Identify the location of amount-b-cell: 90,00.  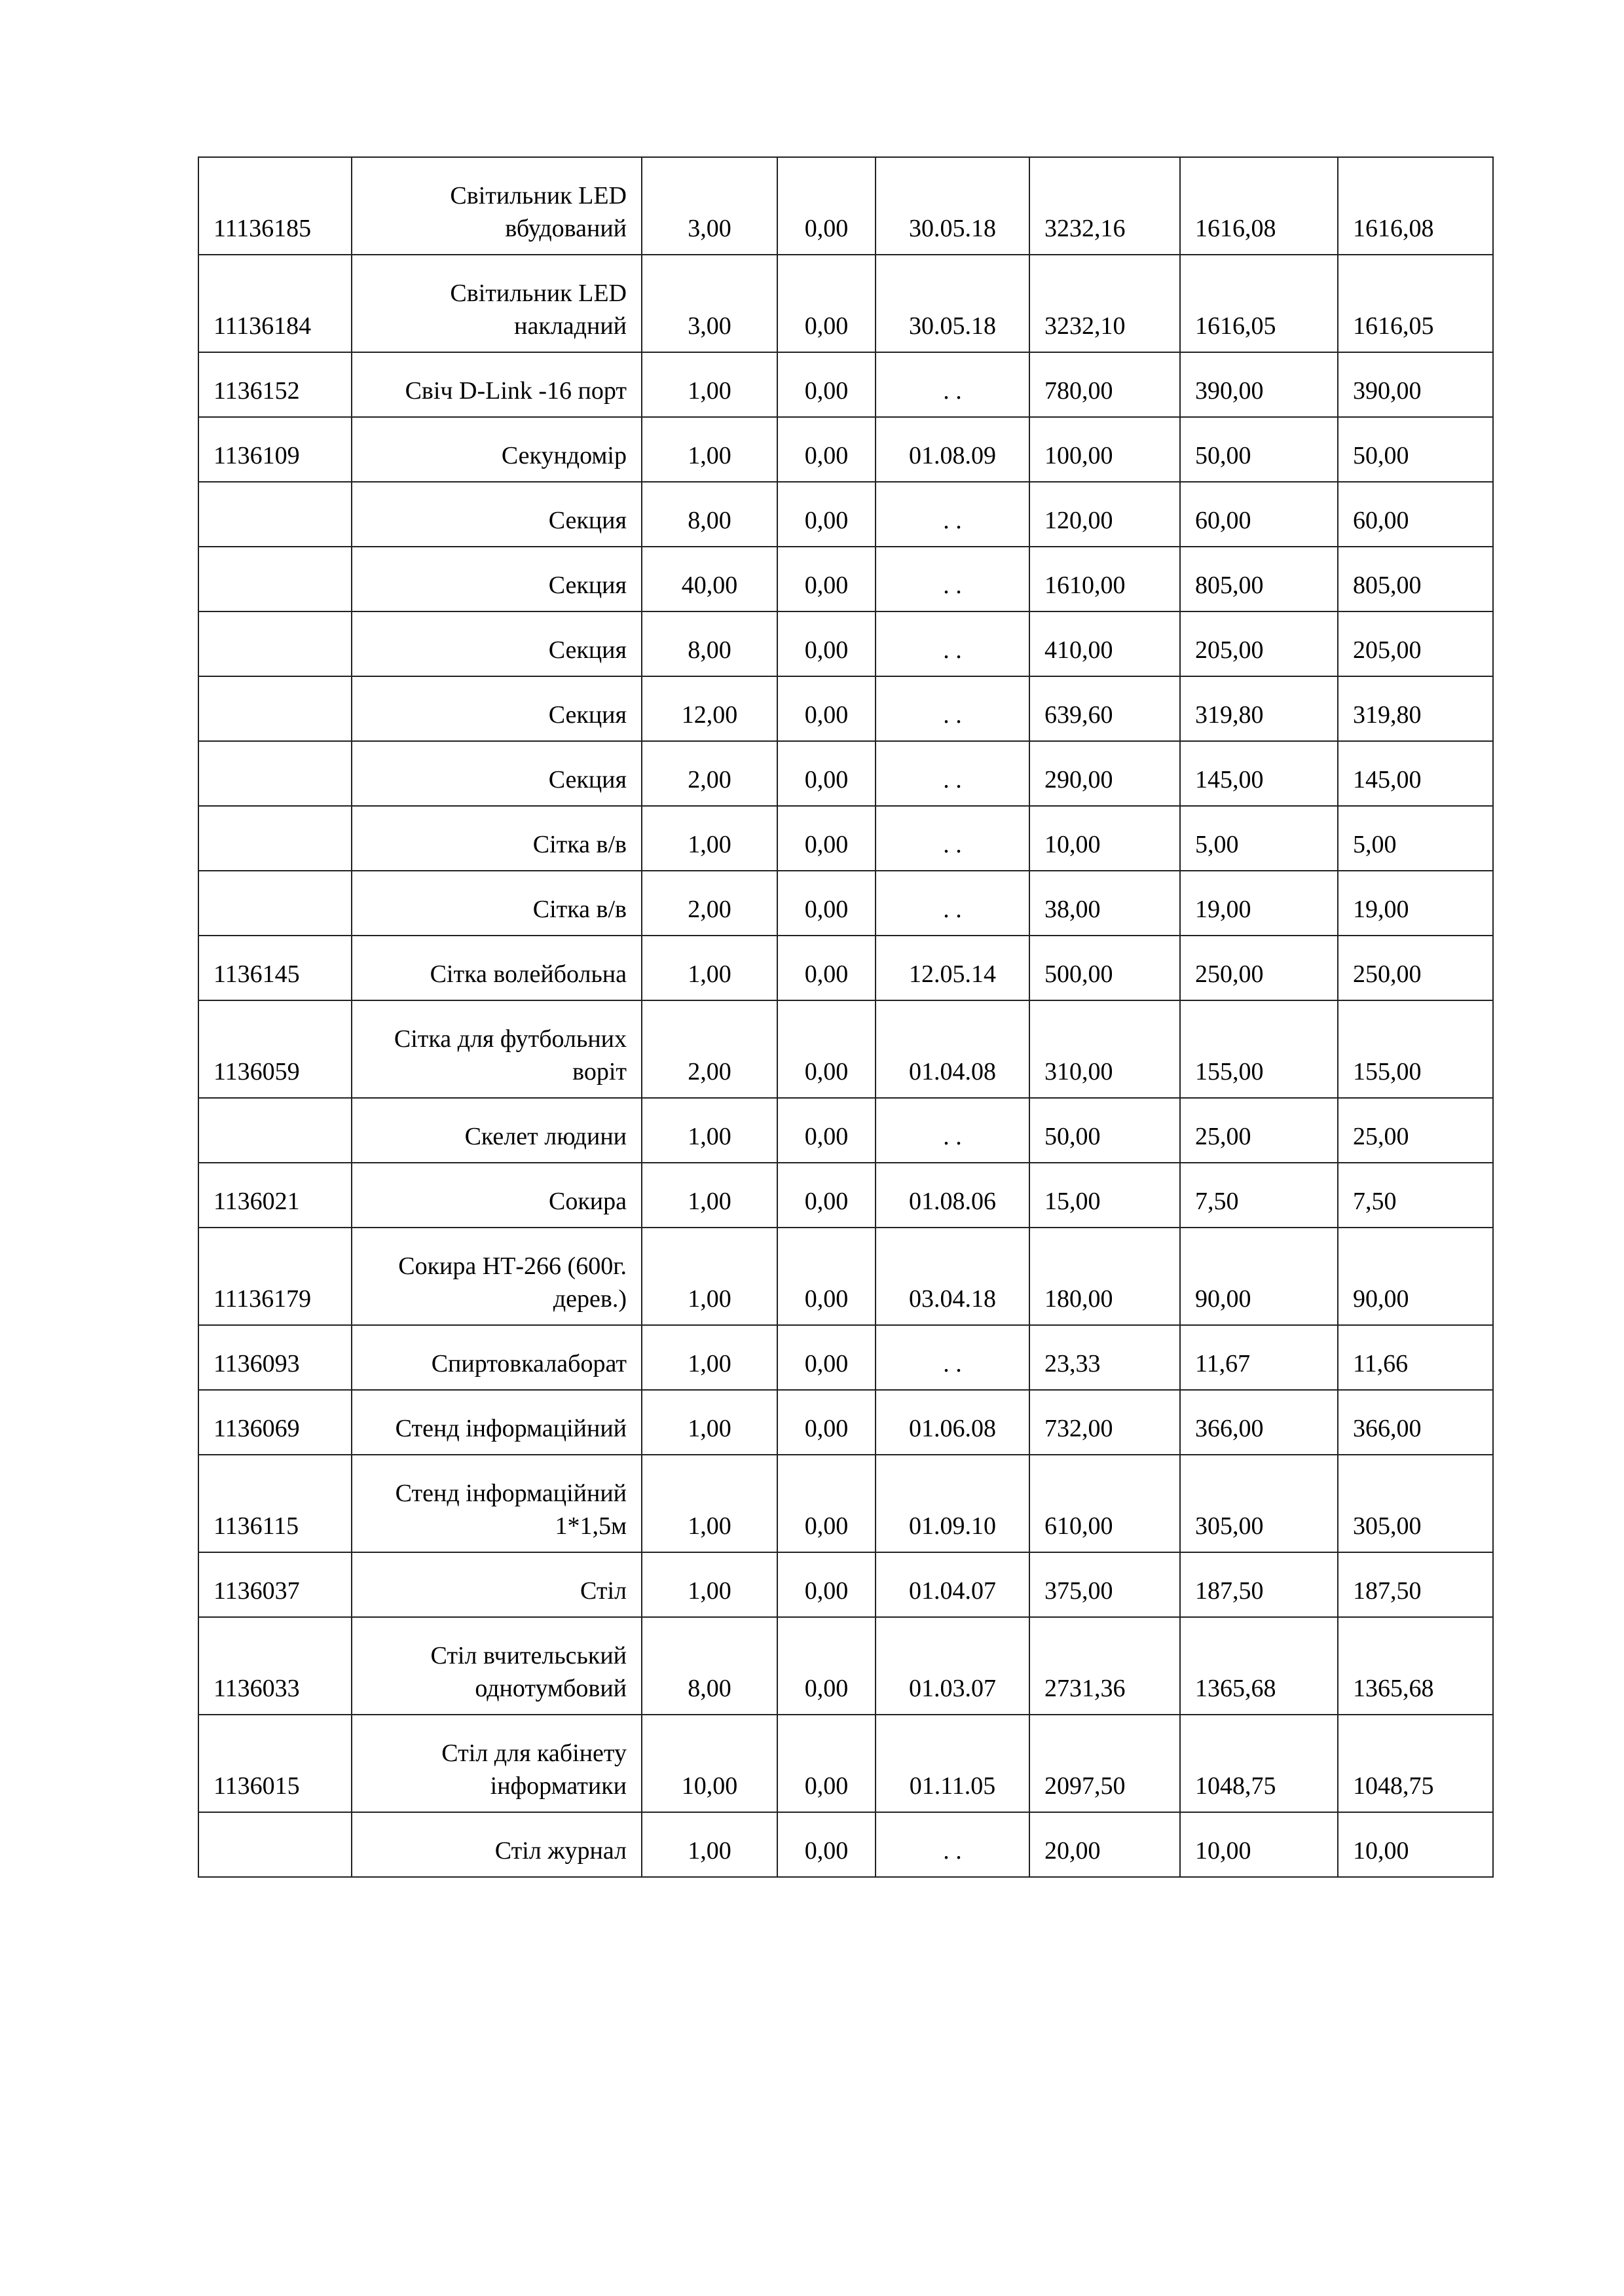
(1415, 1276).